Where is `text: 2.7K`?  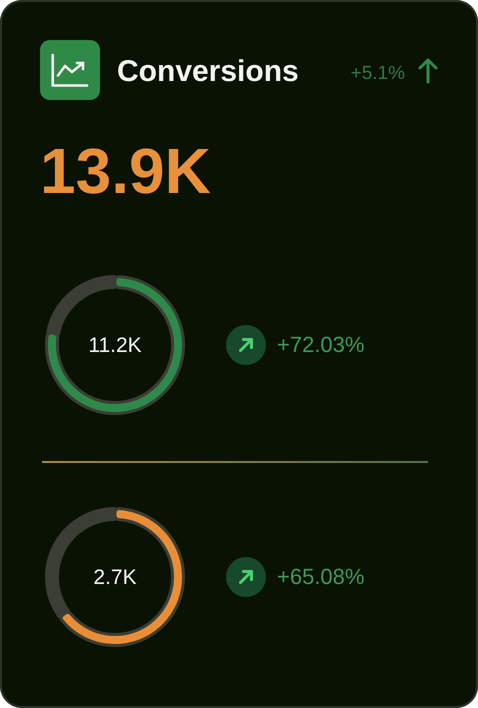 text: 2.7K is located at coordinates (115, 577).